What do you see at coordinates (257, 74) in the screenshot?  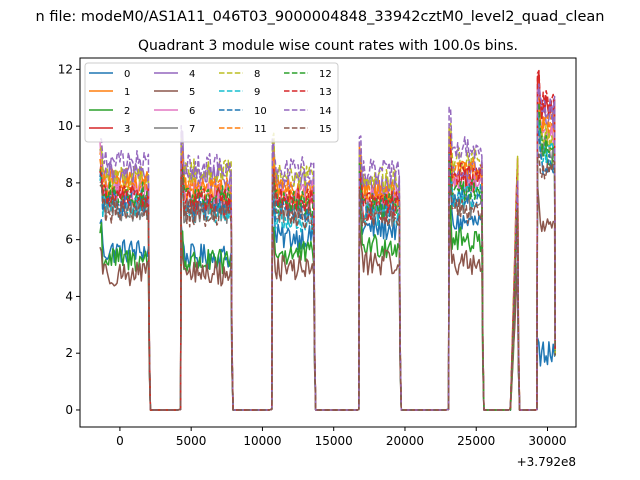 I see `legend-label-8: 8` at bounding box center [257, 74].